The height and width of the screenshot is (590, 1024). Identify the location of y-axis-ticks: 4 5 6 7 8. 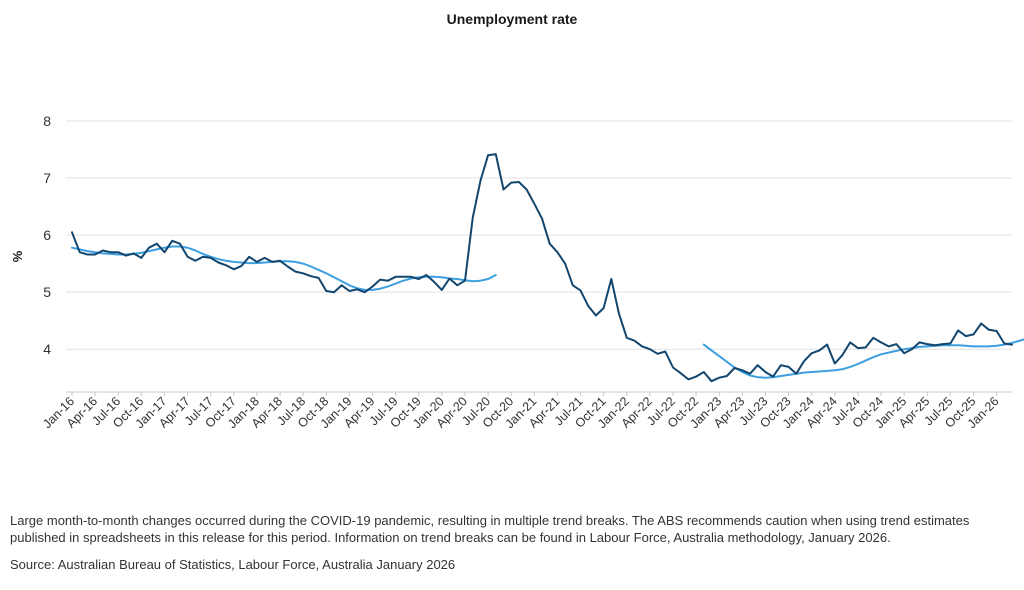
(47, 235).